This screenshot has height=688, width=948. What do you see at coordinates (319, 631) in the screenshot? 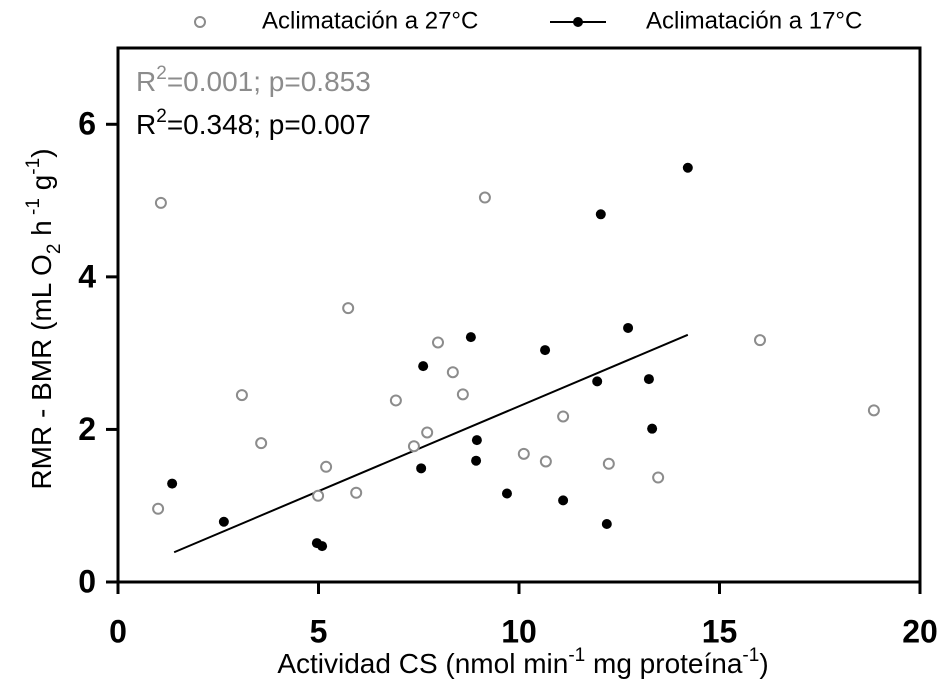
I see `x-tick-label: 5` at bounding box center [319, 631].